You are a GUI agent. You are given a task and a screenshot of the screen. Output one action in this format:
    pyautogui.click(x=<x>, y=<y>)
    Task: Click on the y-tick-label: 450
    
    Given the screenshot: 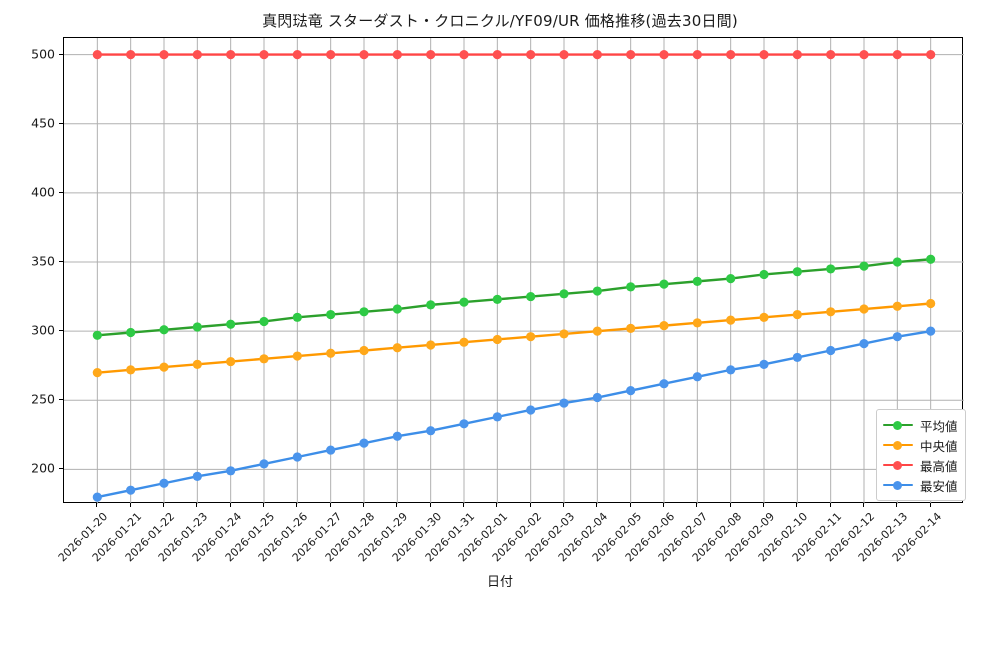 What is the action you would take?
    pyautogui.click(x=43, y=123)
    